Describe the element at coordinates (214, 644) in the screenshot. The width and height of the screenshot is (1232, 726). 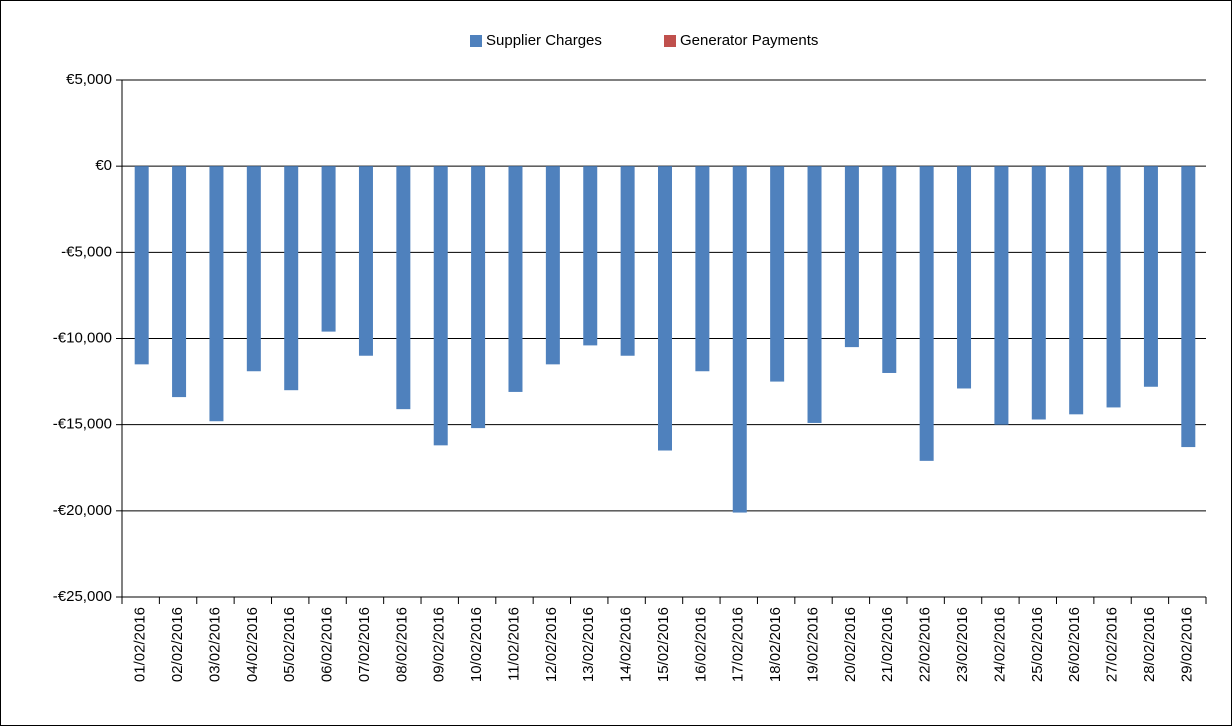
I see `x-tick-label: 03/02/2016` at that location.